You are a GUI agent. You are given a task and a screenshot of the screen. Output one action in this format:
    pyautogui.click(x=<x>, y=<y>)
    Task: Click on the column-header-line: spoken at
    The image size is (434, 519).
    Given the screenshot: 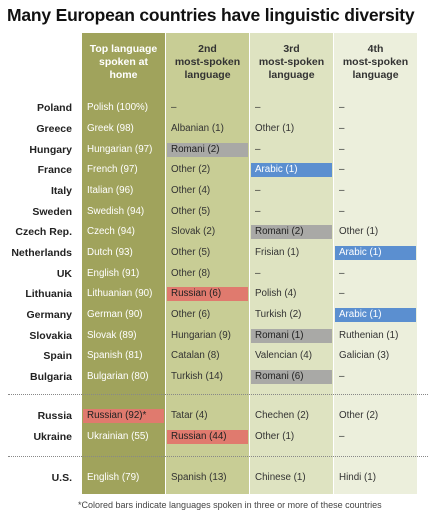 What is the action you would take?
    pyautogui.click(x=123, y=62)
    